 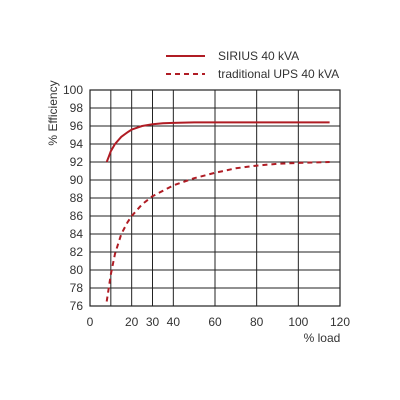 What do you see at coordinates (257, 322) in the screenshot?
I see `x-tick-label: 80` at bounding box center [257, 322].